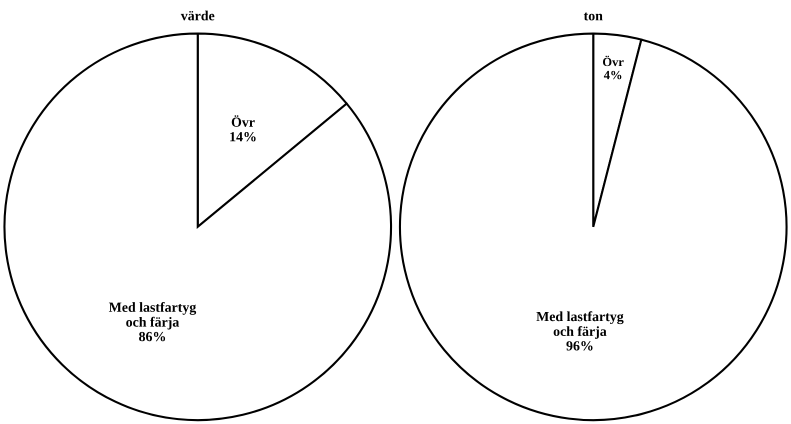  Describe the element at coordinates (593, 16) in the screenshot. I see `chart-title: ton` at that location.